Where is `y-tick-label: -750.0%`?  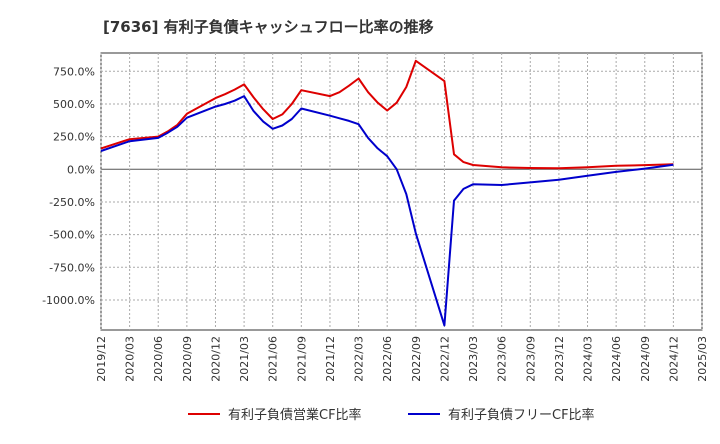
y-tick-label: -750.0% is located at coordinates (72, 267).